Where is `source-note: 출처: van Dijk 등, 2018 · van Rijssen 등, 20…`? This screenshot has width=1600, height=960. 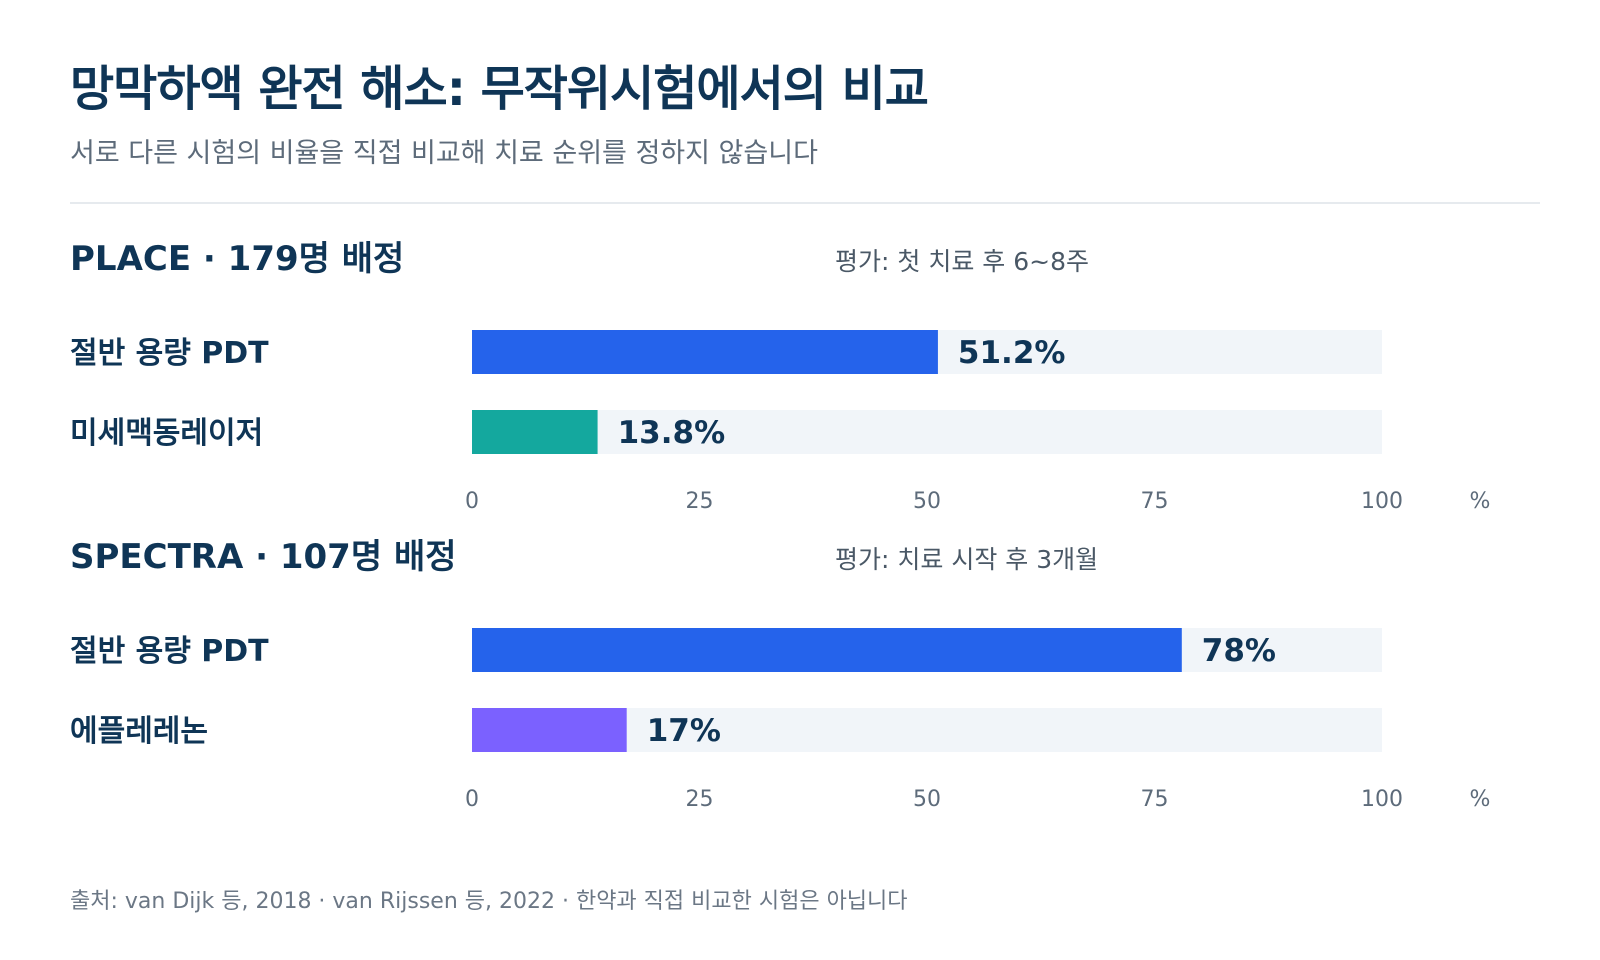
source-note: 출처: van Dijk 등, 2018 · van Rijssen 등, 20… is located at coordinates (489, 901).